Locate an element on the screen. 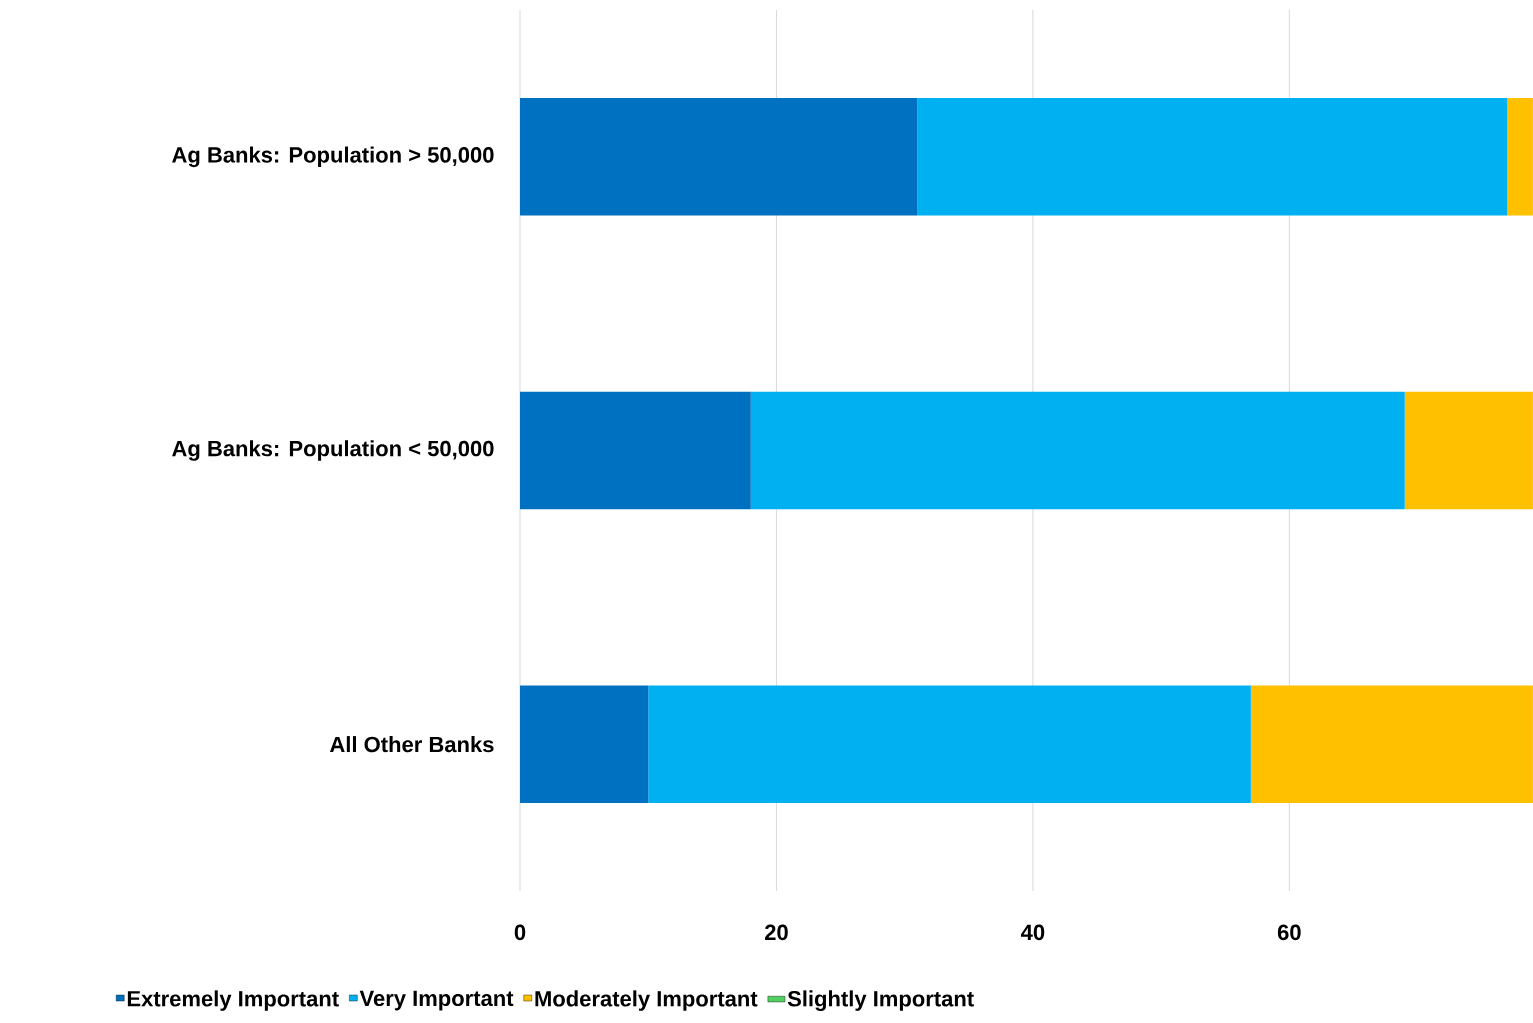 The image size is (1533, 1023). y-tick-label: Ag Banks: Population > 50,000 is located at coordinates (333, 157).